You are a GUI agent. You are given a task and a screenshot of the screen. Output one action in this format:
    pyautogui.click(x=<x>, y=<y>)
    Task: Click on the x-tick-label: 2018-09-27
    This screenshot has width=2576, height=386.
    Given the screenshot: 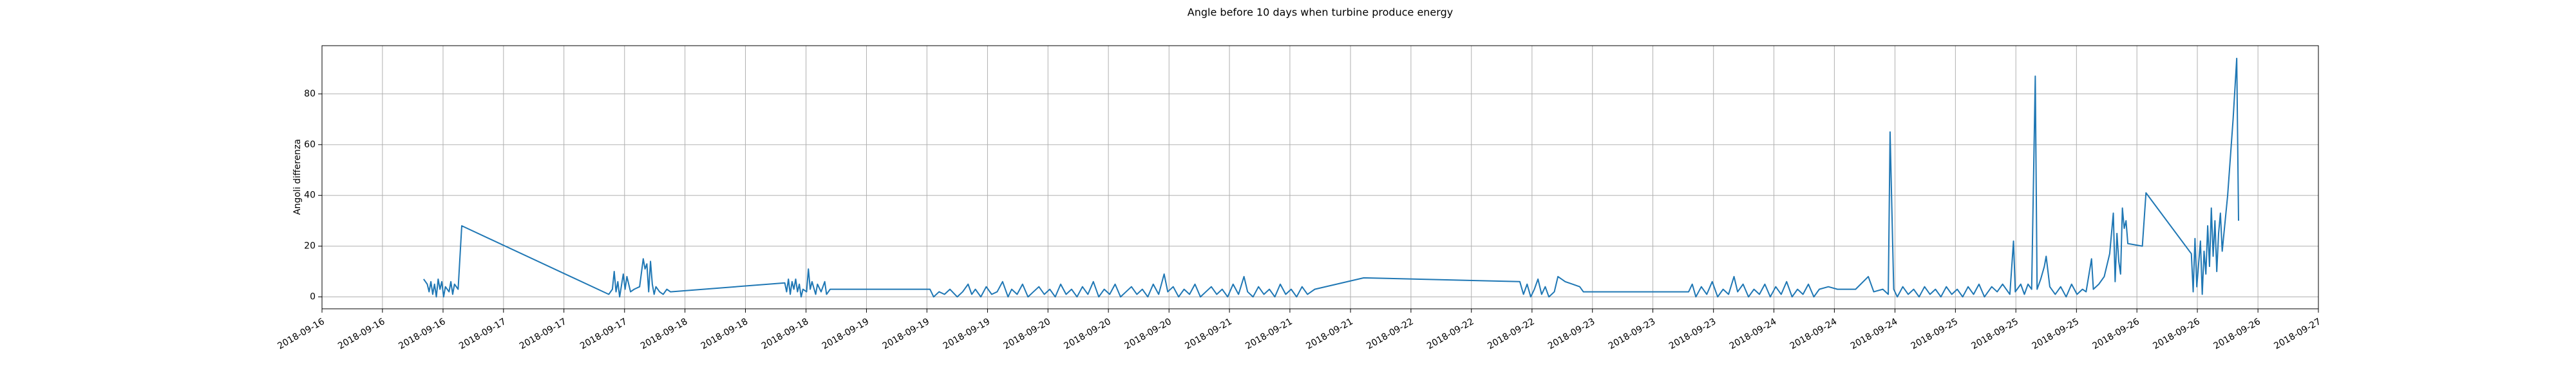 What is the action you would take?
    pyautogui.click(x=2297, y=334)
    